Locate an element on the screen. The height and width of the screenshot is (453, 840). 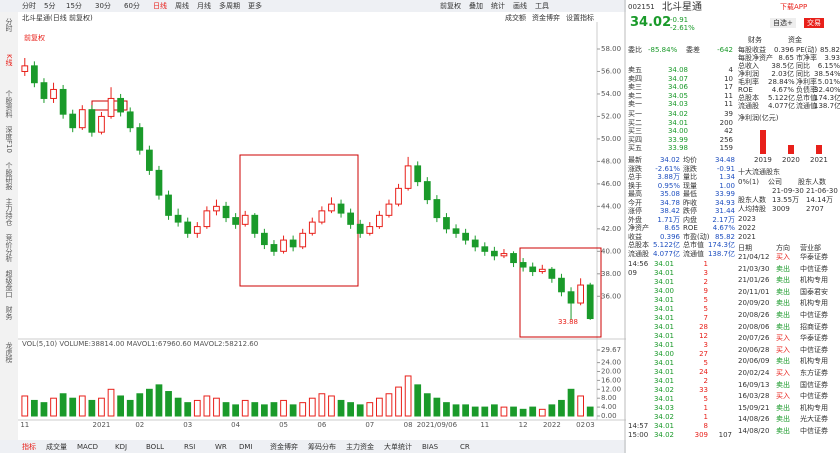
period-tab: 周线 is located at coordinates (182, 6).